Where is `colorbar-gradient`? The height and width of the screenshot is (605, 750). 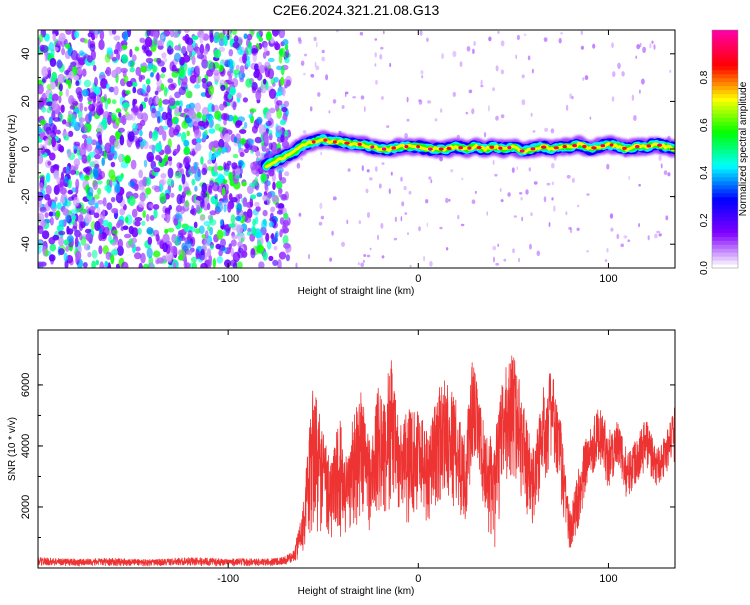 colorbar-gradient is located at coordinates (725, 149).